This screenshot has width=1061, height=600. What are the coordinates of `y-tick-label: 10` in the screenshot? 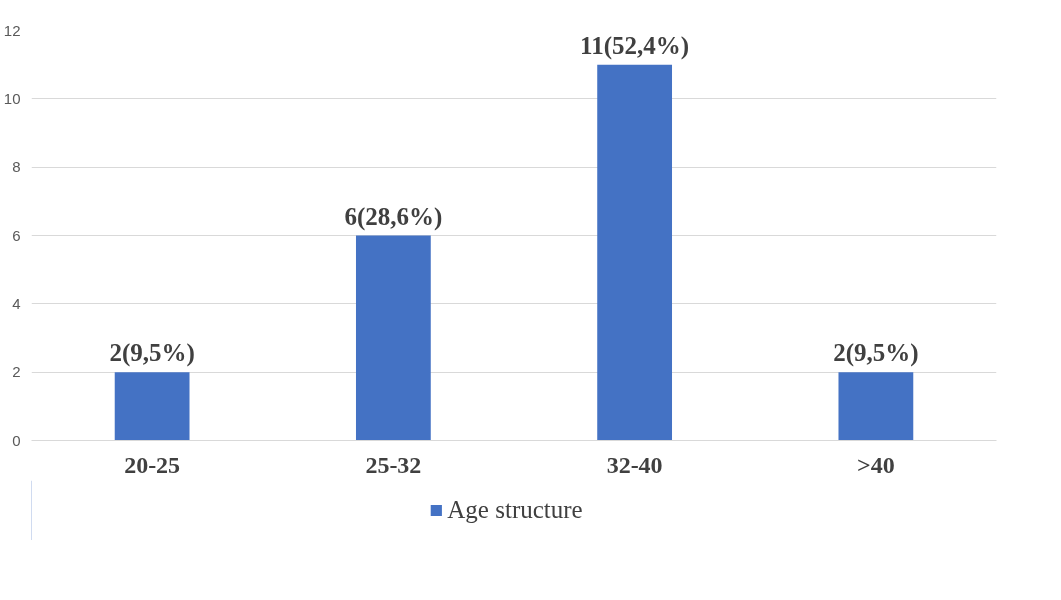 It's located at (12, 98).